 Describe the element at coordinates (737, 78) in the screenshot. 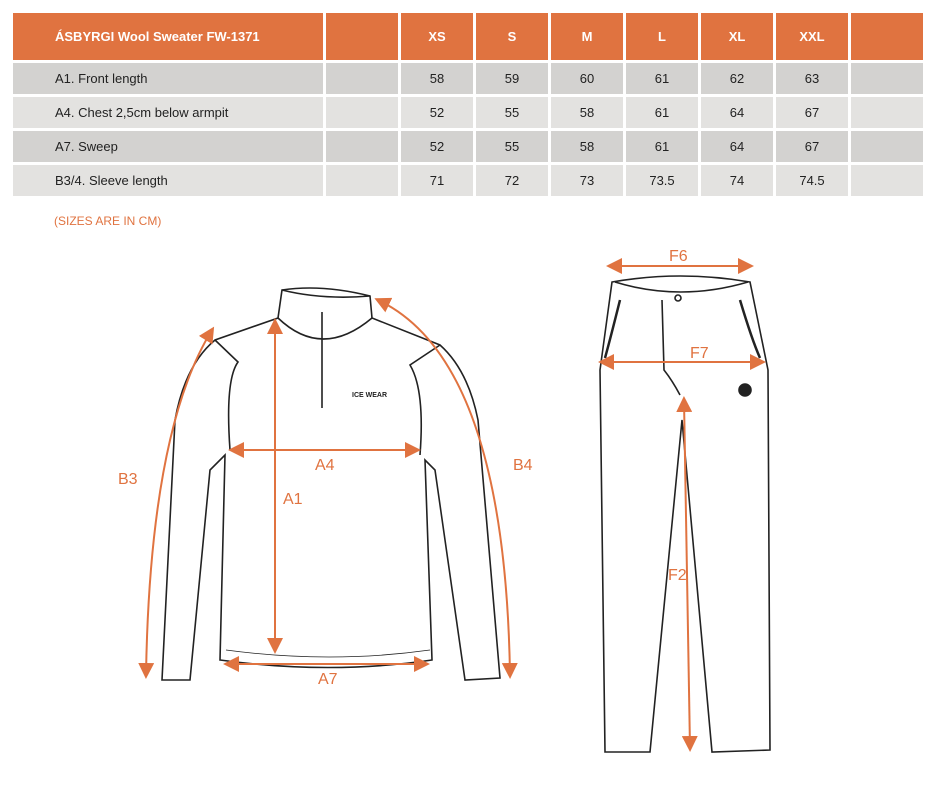

I see `measurement-value: 62` at that location.